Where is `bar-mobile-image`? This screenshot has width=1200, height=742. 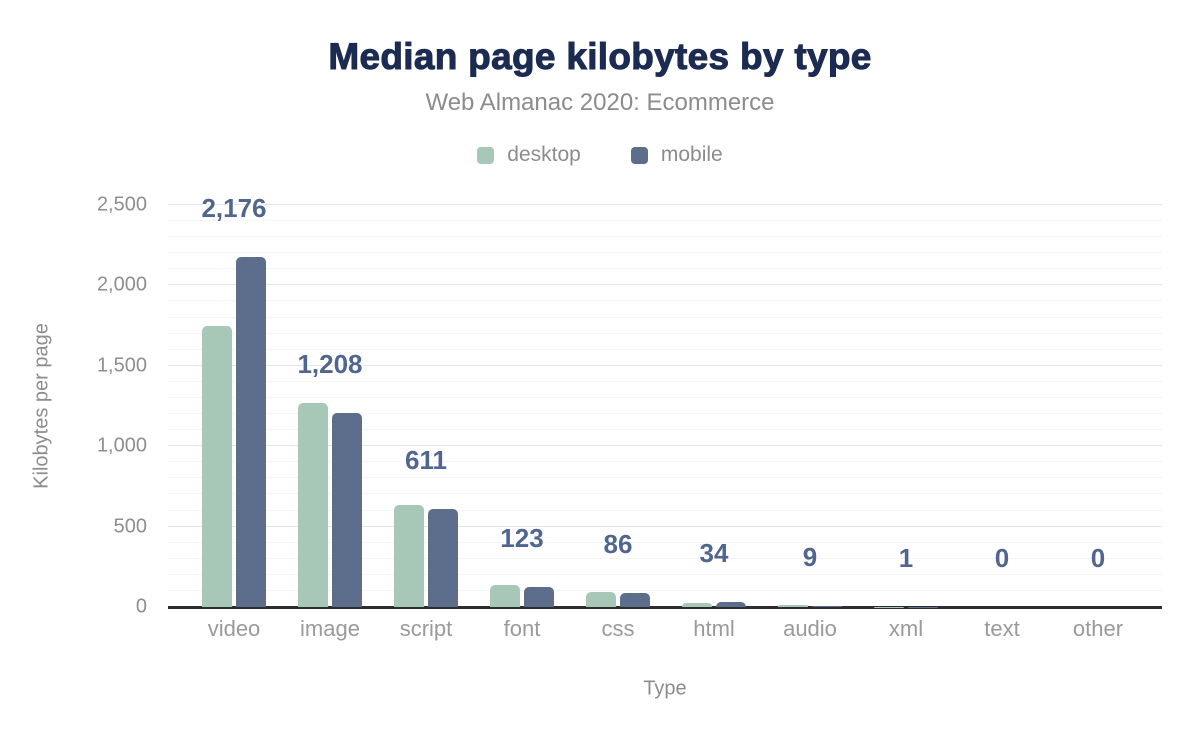
bar-mobile-image is located at coordinates (347, 509).